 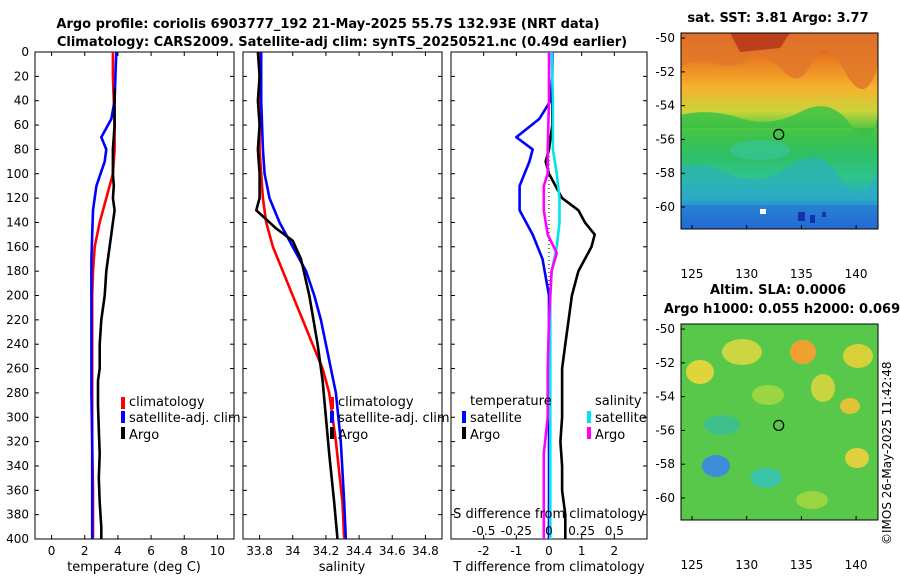 I want to click on x-tick-label: -1, so click(x=516, y=551).